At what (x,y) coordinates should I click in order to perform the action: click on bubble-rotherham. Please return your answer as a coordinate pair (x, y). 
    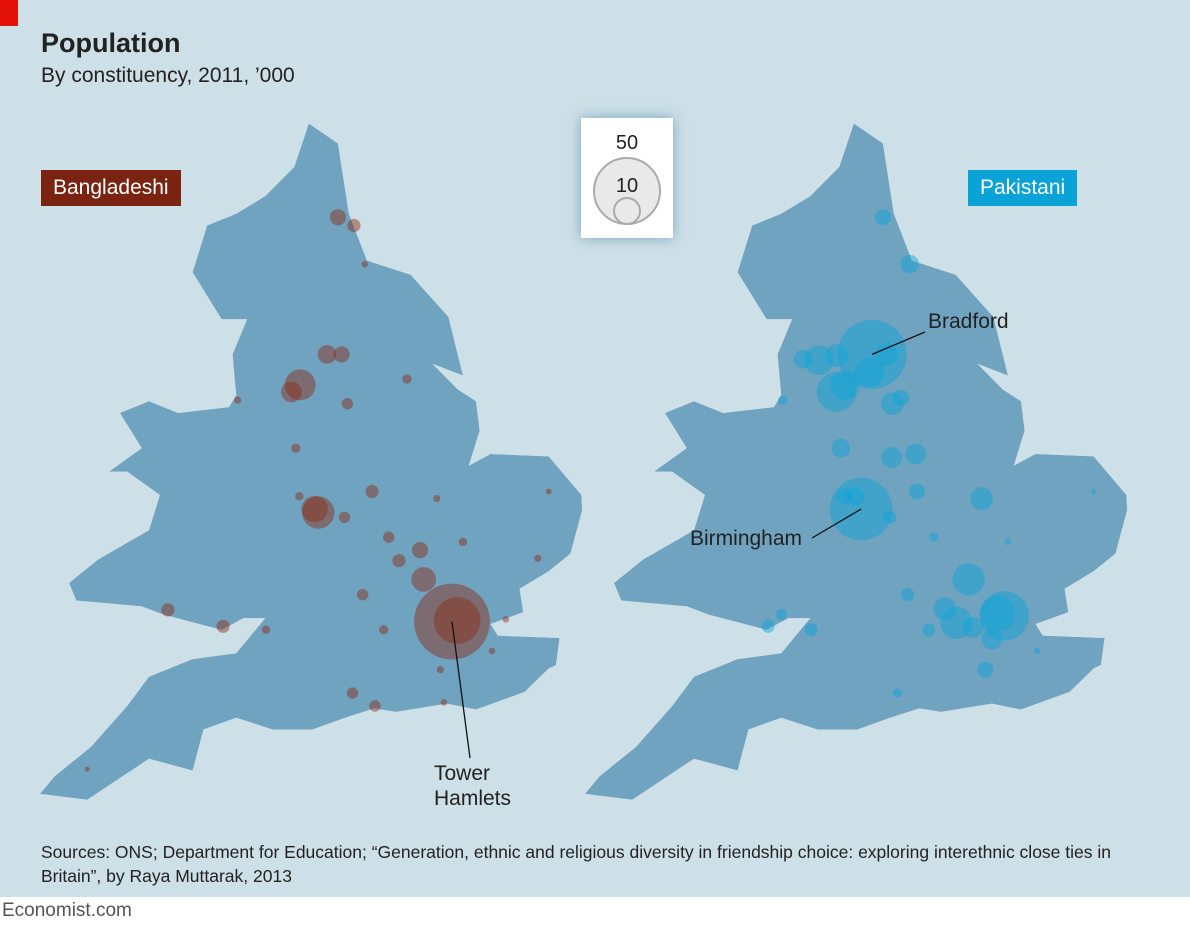
    Looking at the image, I should click on (901, 397).